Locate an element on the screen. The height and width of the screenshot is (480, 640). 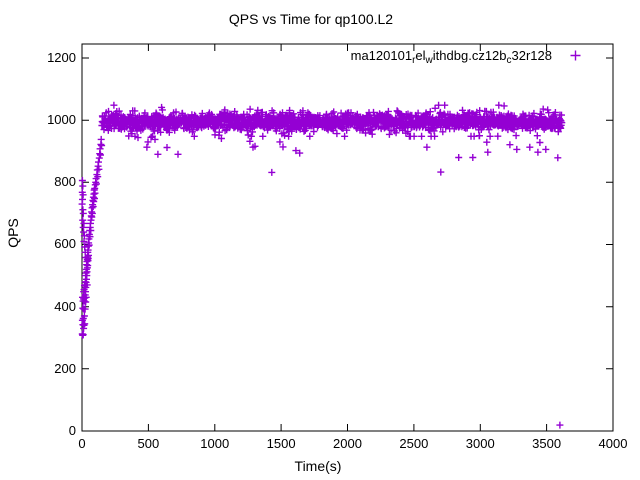
x-tick-label: 3000 is located at coordinates (480, 443).